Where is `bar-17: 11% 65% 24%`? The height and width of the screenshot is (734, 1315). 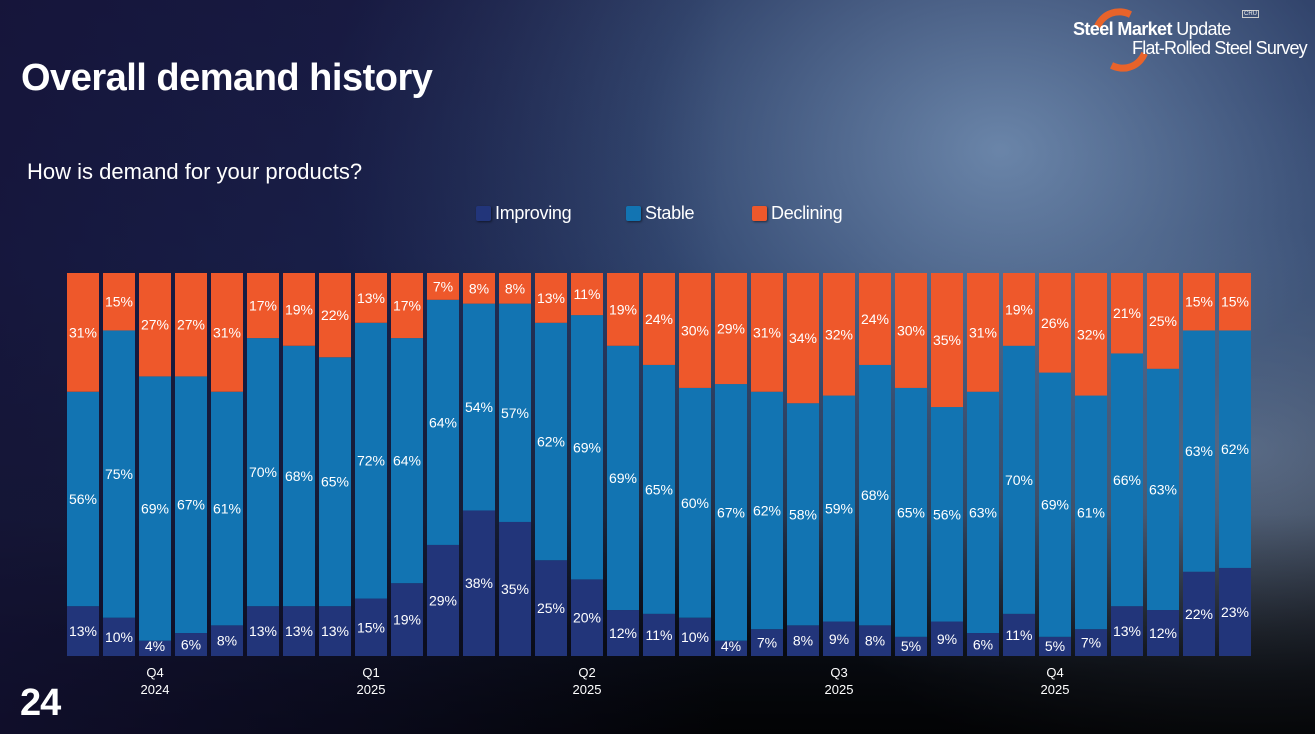 bar-17: 11% 65% 24% is located at coordinates (659, 464).